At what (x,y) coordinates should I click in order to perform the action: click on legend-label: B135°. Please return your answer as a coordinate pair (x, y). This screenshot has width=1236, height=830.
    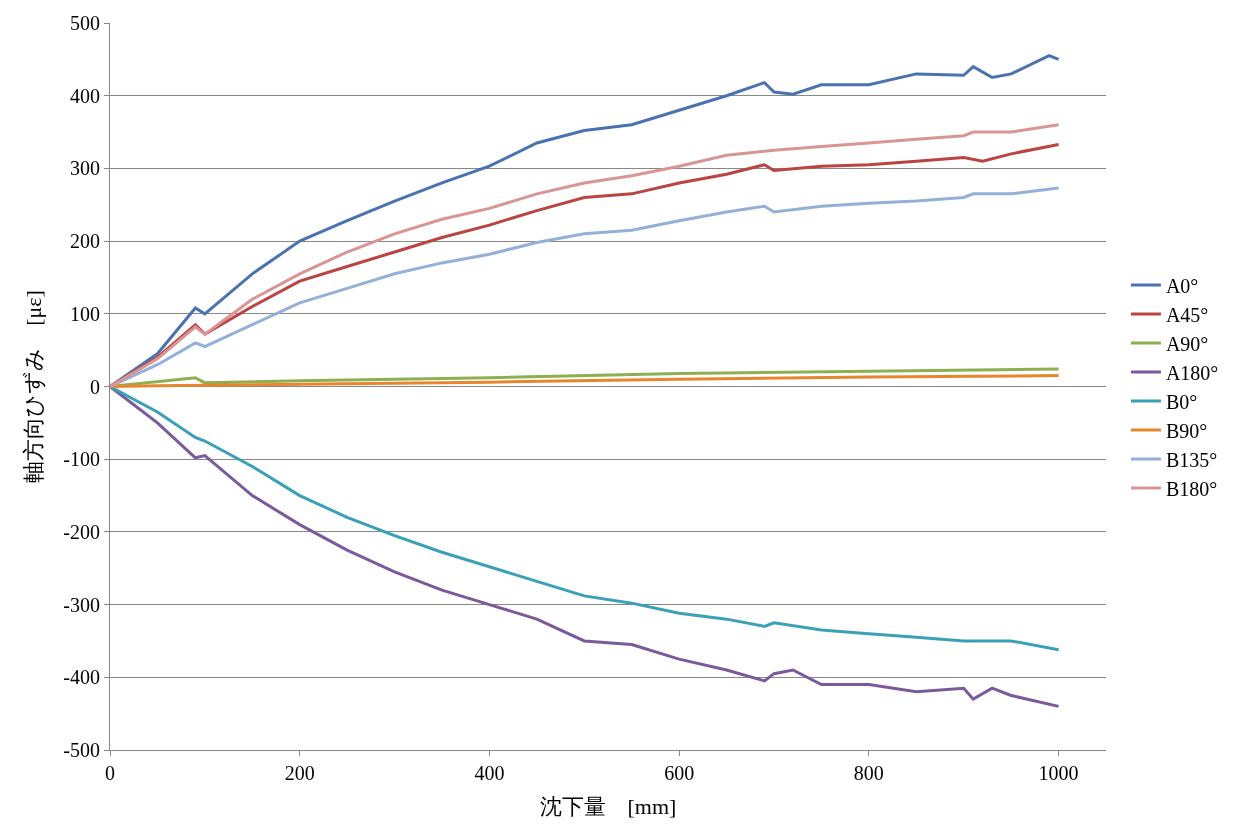
    Looking at the image, I should click on (1191, 459).